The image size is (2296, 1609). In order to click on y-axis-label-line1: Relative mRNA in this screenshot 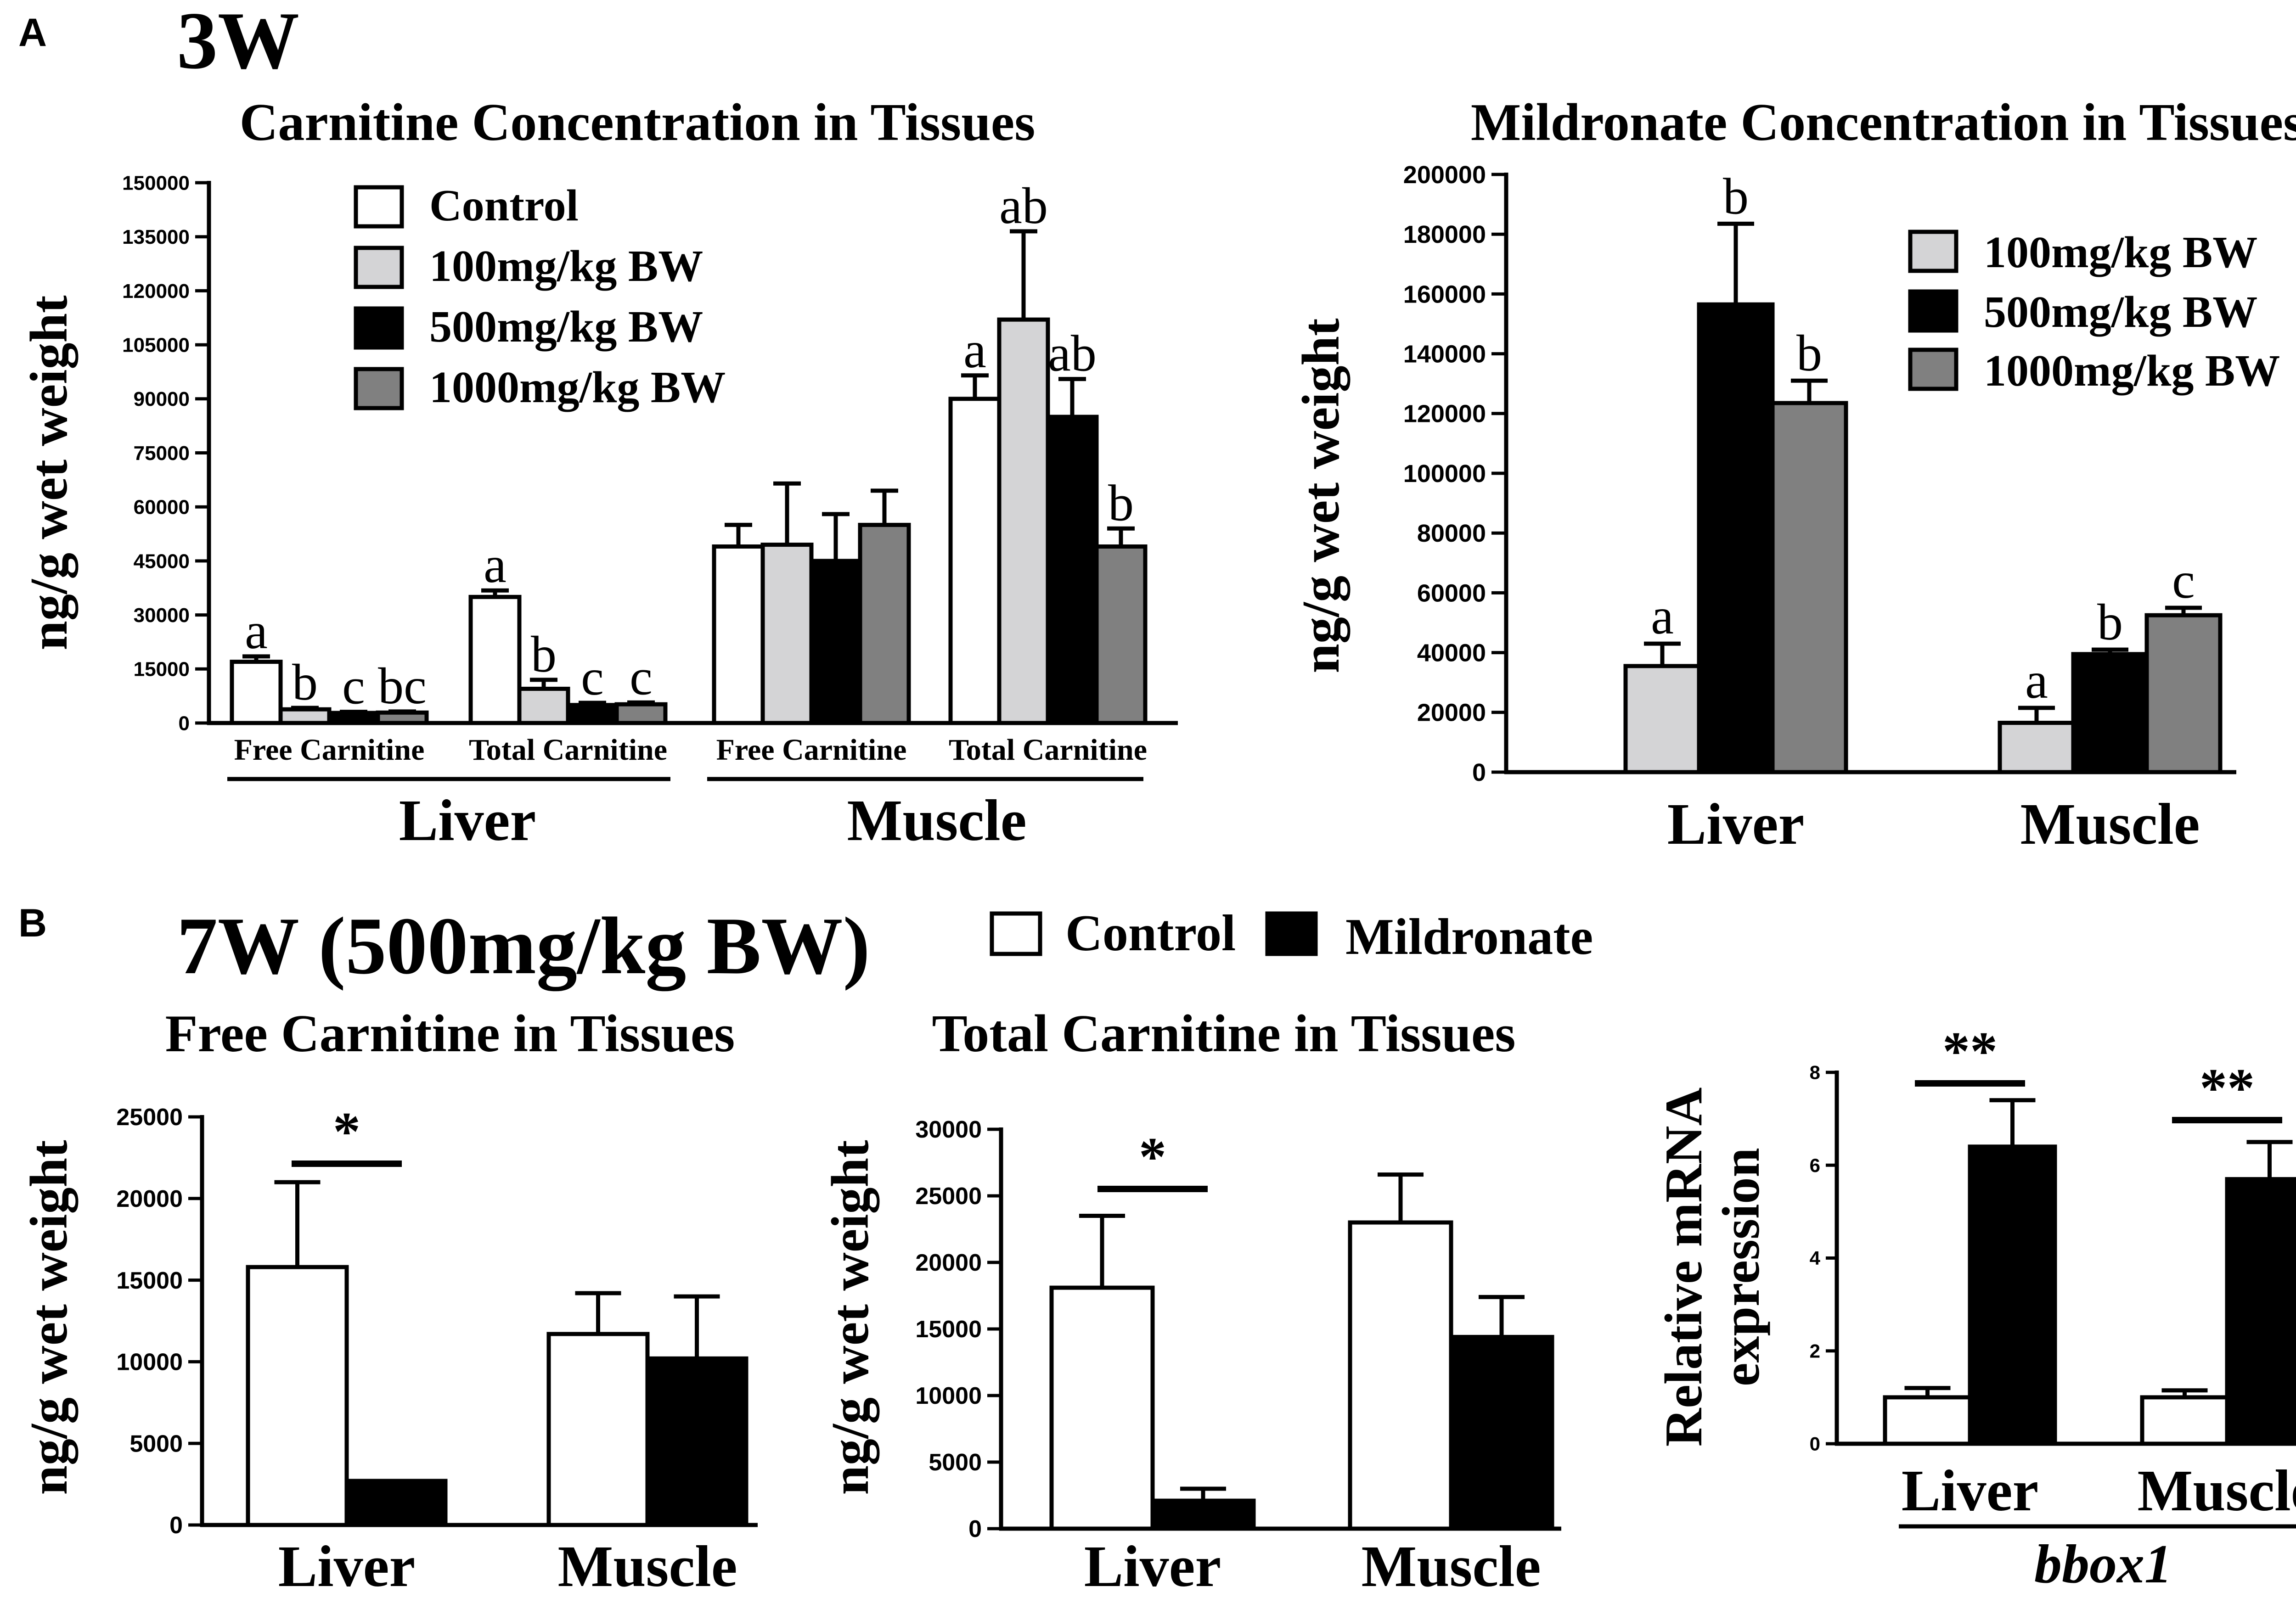, I will do `click(1684, 1267)`.